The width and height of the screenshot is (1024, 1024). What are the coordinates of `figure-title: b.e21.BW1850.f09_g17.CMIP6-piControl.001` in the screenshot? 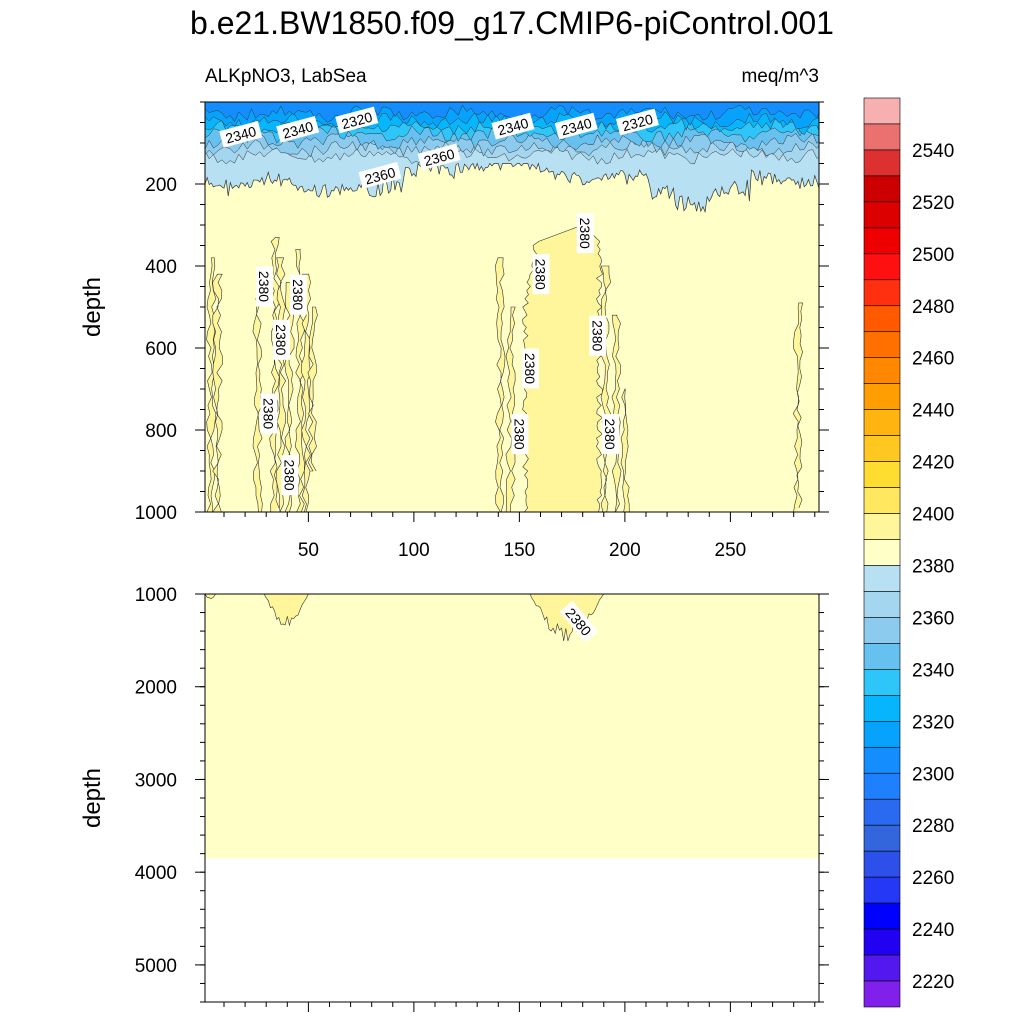 It's located at (512, 23).